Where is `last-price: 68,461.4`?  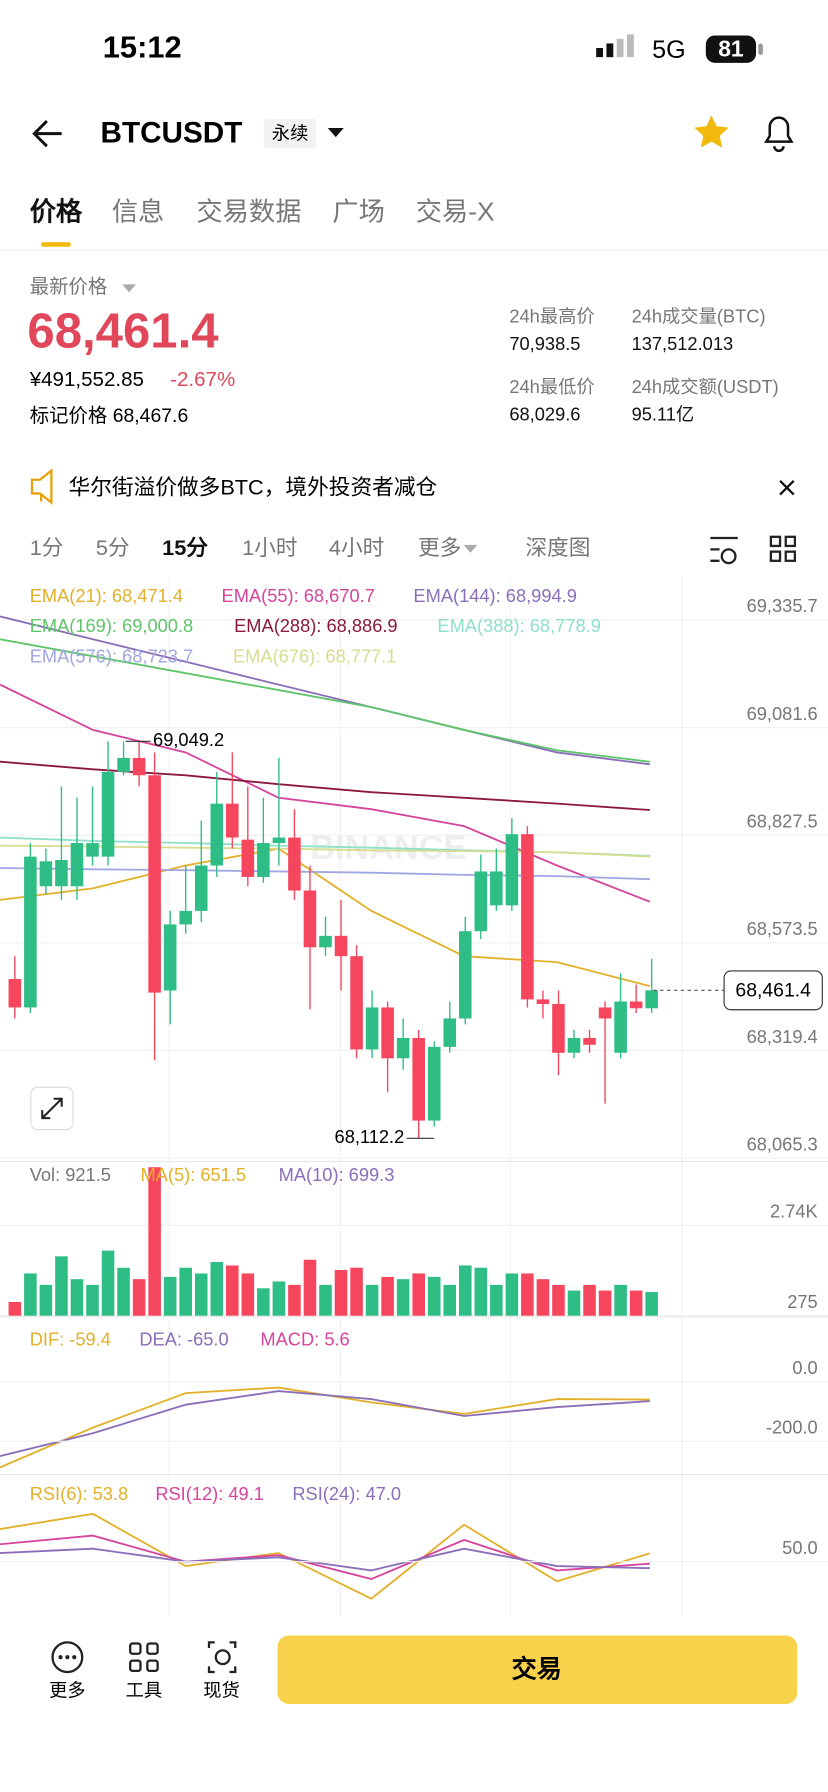
last-price: 68,461.4 is located at coordinates (123, 332).